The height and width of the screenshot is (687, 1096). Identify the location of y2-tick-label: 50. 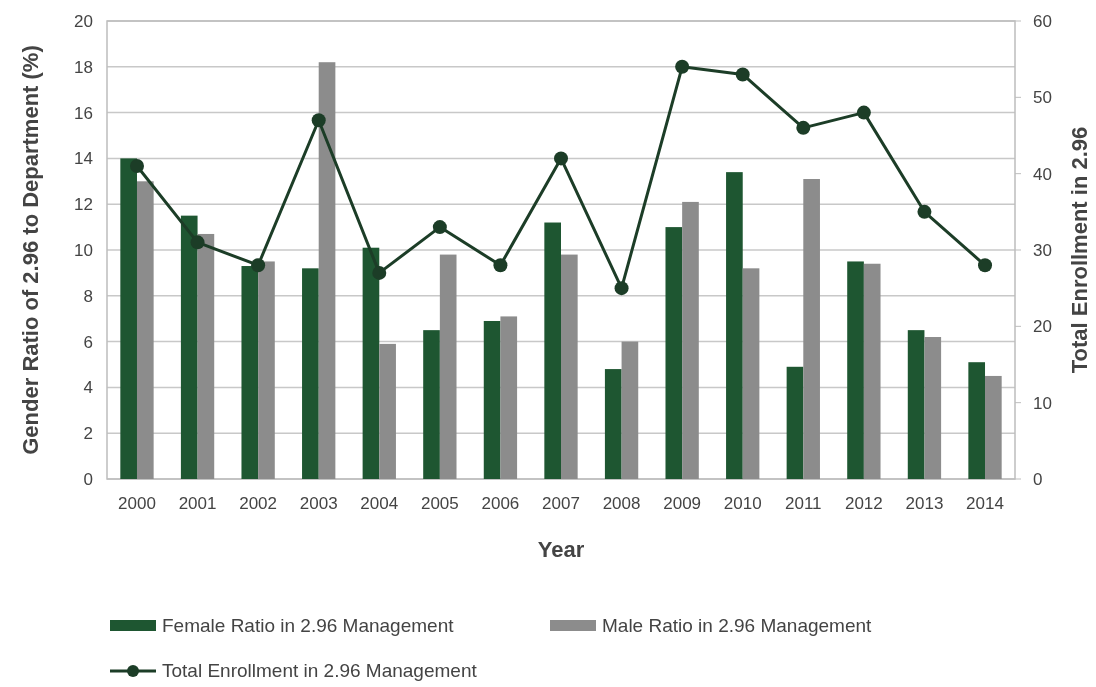
(1042, 98).